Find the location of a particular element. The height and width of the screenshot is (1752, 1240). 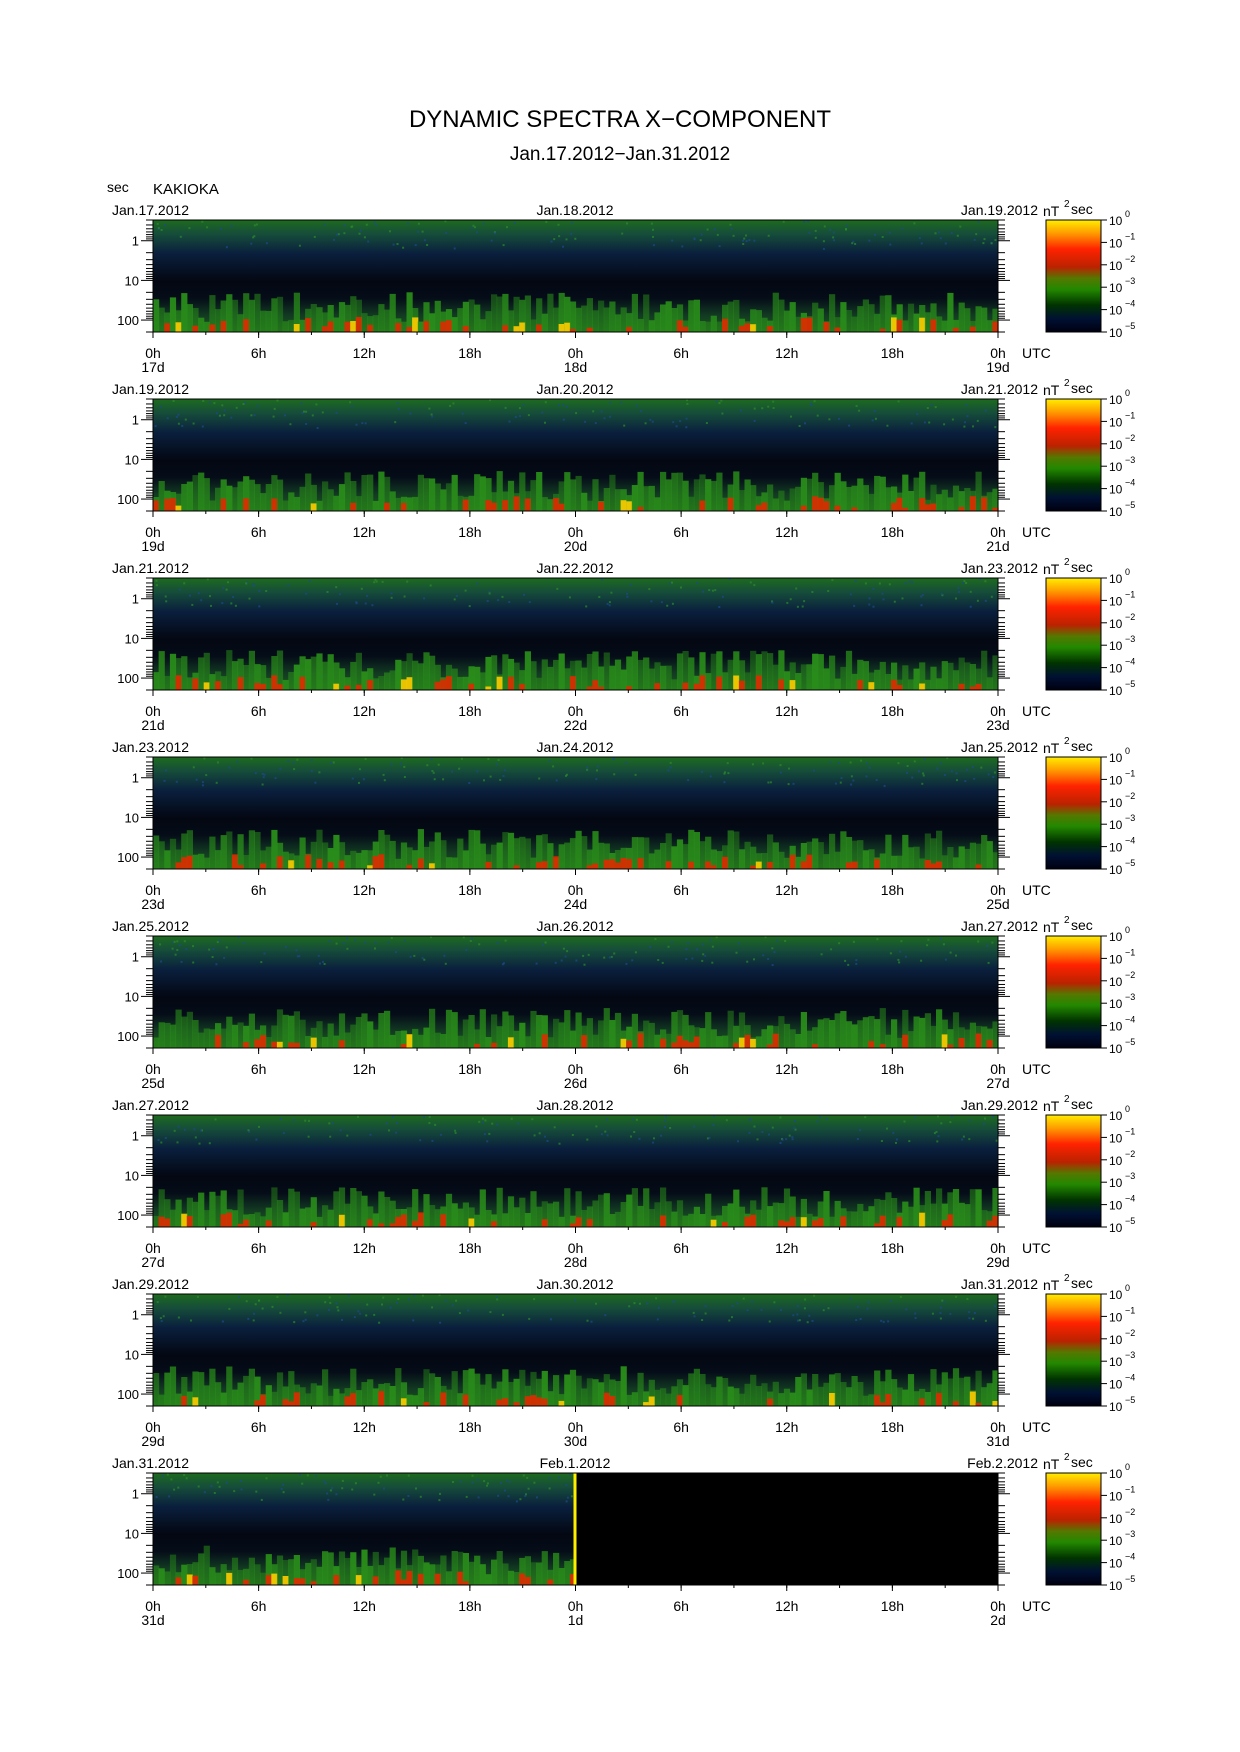

colorbar-tick-exponent: −2 is located at coordinates (1130, 975).